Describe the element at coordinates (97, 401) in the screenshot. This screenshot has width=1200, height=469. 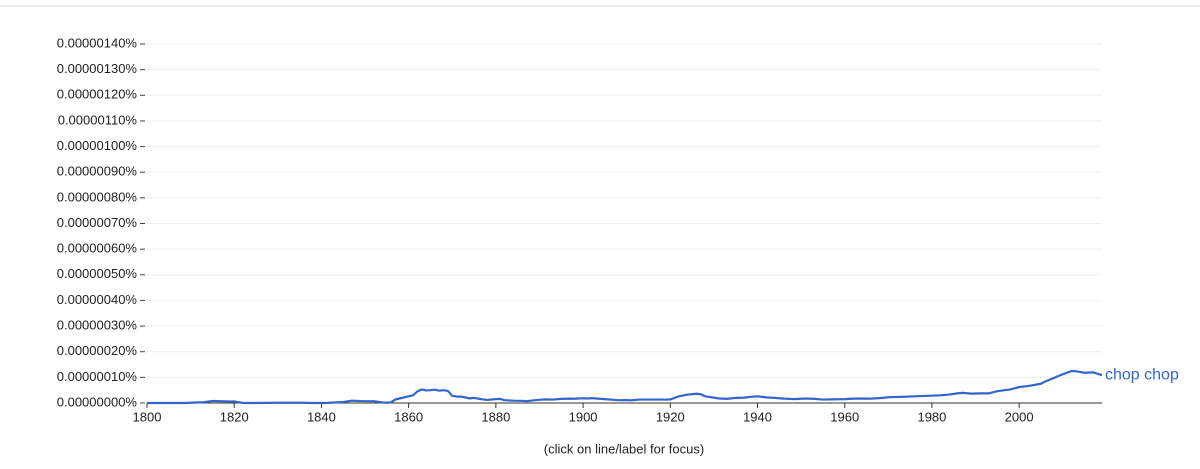
I see `y-tick-label: 0.00000000%` at that location.